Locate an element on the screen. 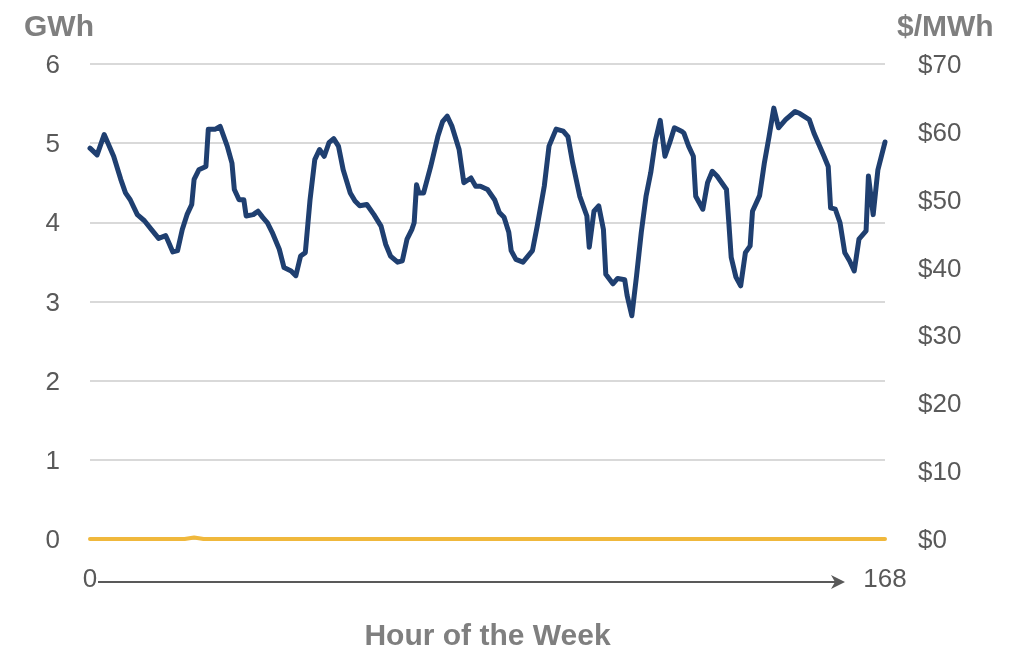 The image size is (1015, 654). y-axis-title: GWh is located at coordinates (59, 25).